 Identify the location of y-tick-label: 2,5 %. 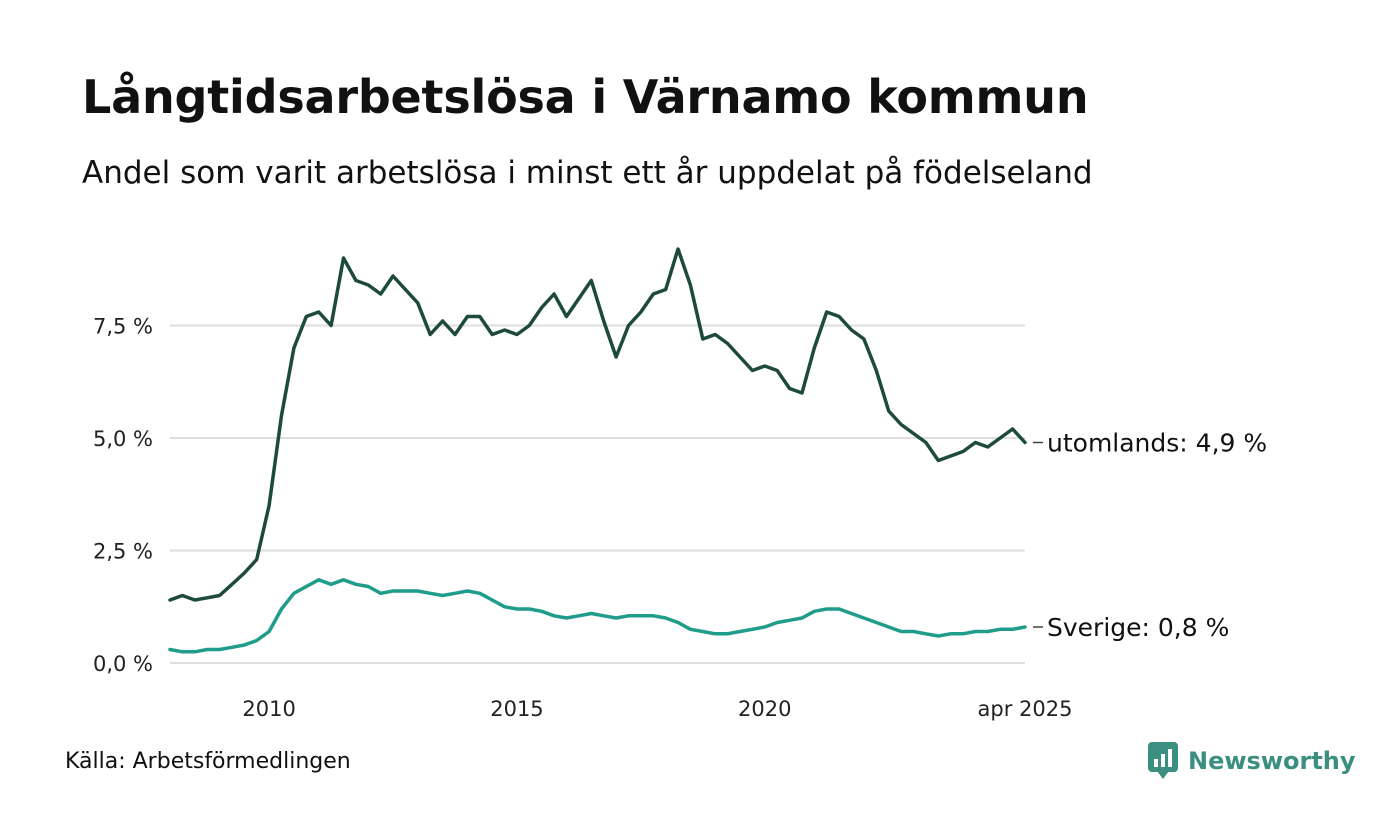
(123, 552).